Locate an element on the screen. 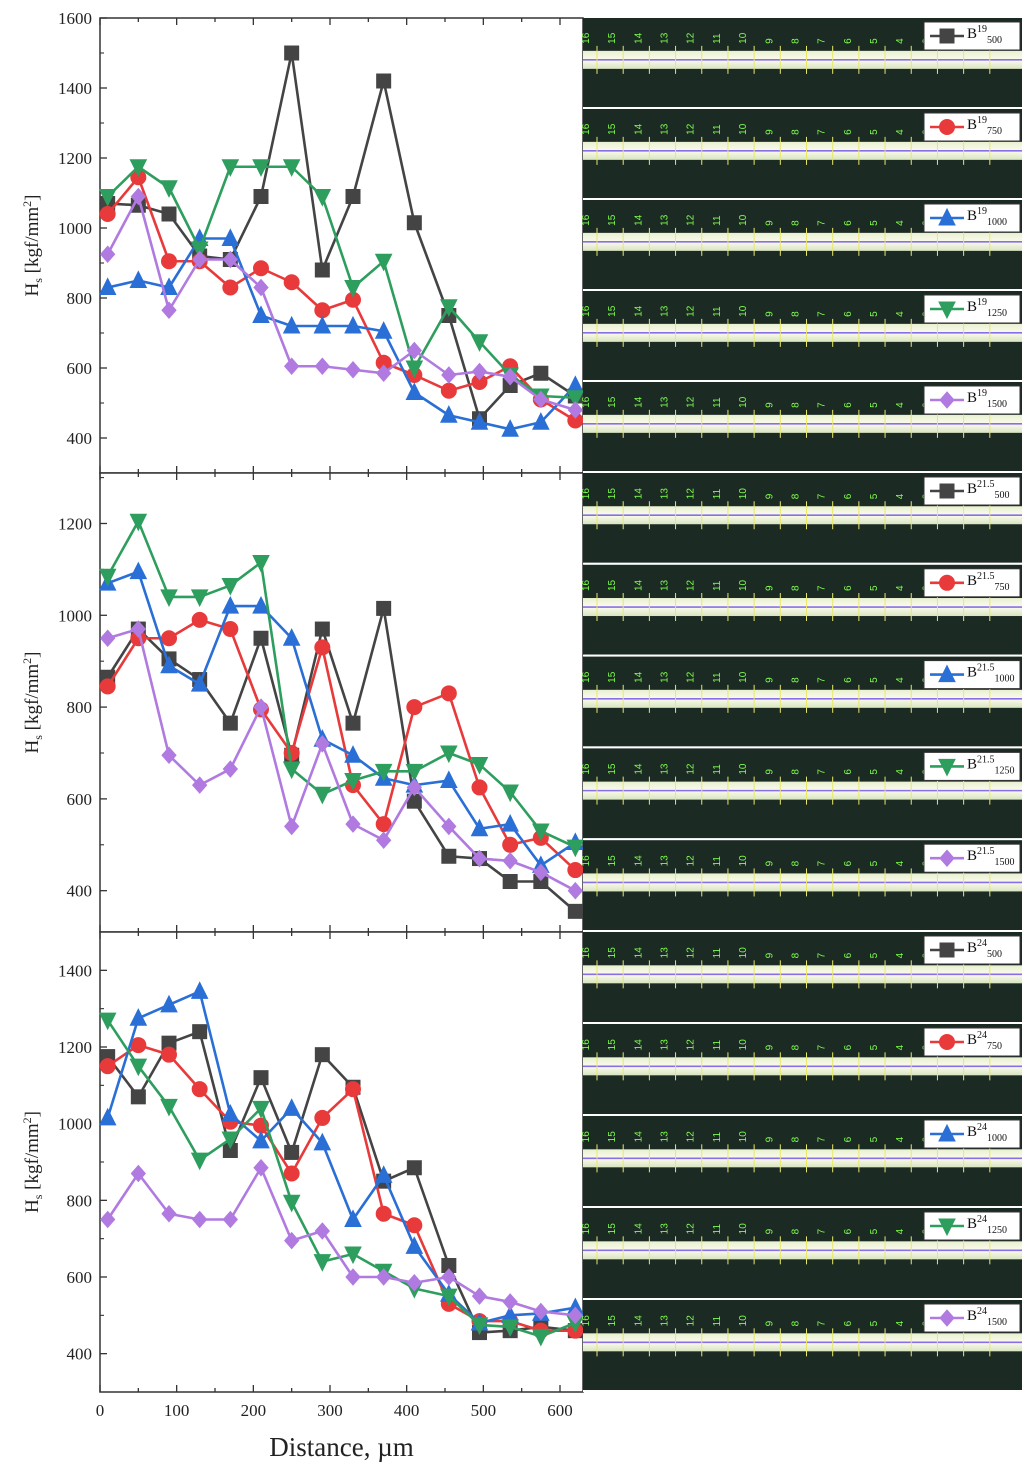 This screenshot has width=1025, height=1470. indent-number: 12 is located at coordinates (691, 1229).